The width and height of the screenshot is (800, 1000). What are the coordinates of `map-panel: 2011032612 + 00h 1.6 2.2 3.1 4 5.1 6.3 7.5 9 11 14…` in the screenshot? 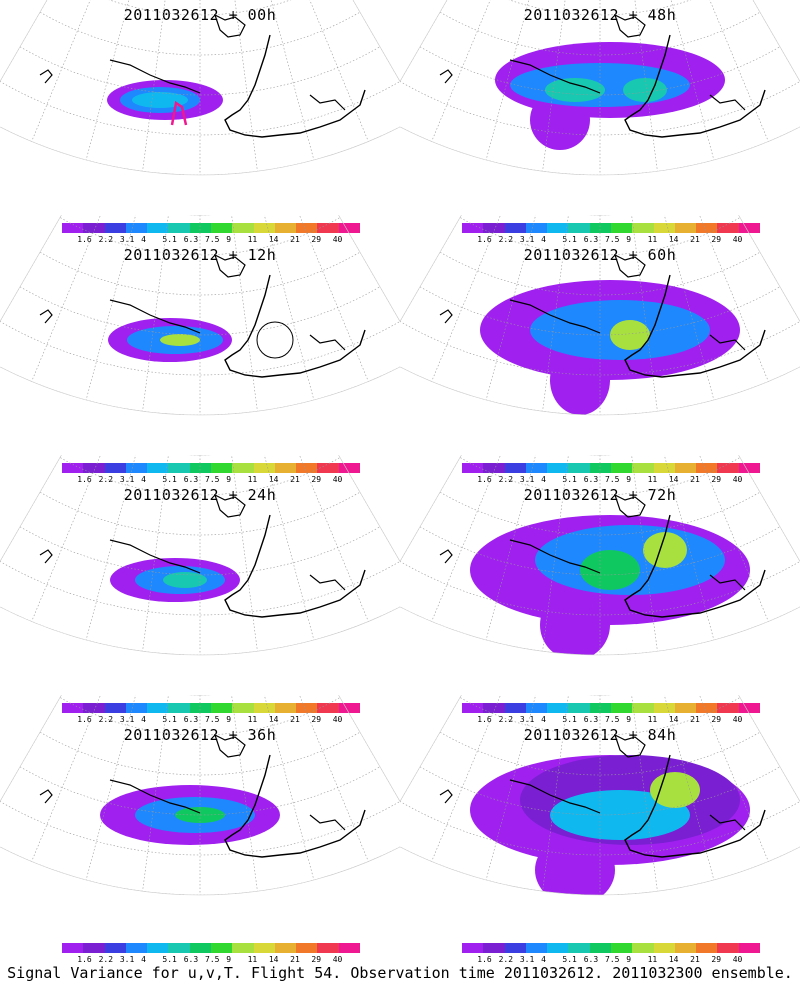 It's located at (200, 122).